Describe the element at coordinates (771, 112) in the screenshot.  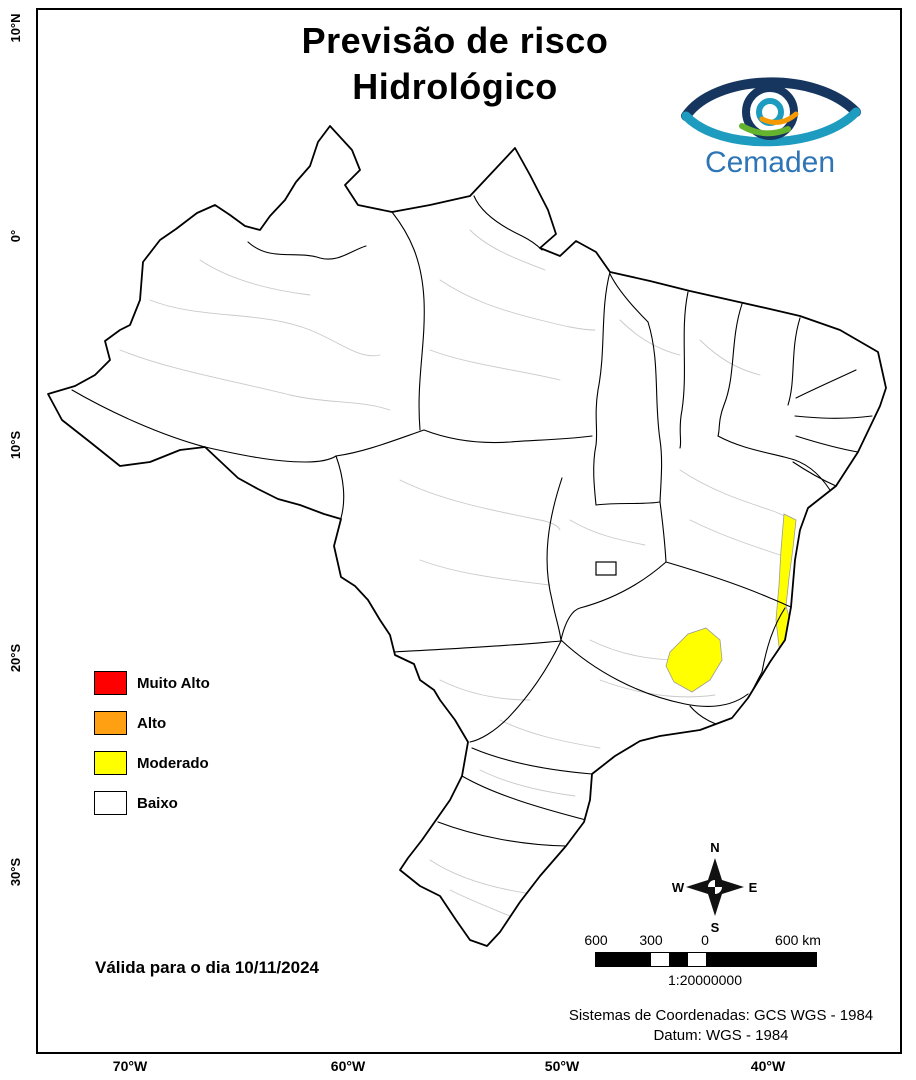
I see `cemaden-eye-icon` at that location.